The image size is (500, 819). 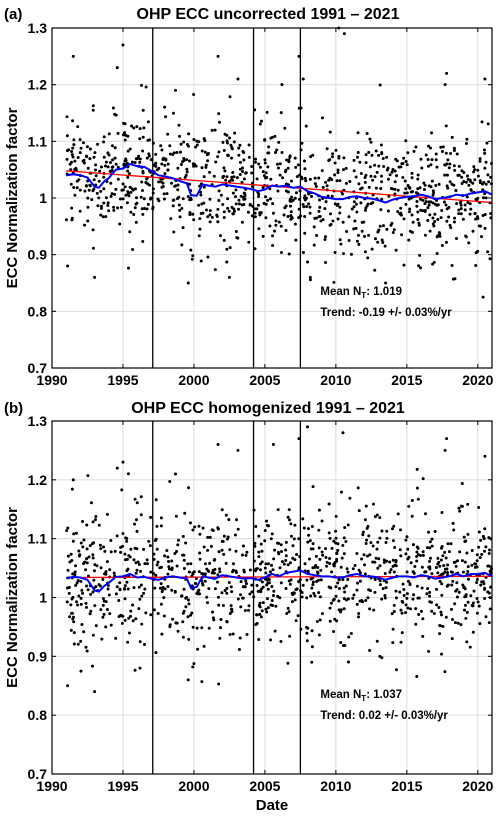 What do you see at coordinates (38, 715) in the screenshot?
I see `y-tick-label: 0.8` at bounding box center [38, 715].